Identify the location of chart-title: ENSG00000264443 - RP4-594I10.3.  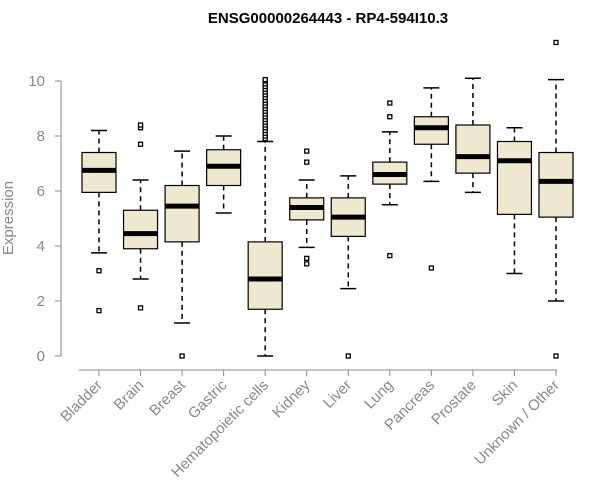
(328, 18).